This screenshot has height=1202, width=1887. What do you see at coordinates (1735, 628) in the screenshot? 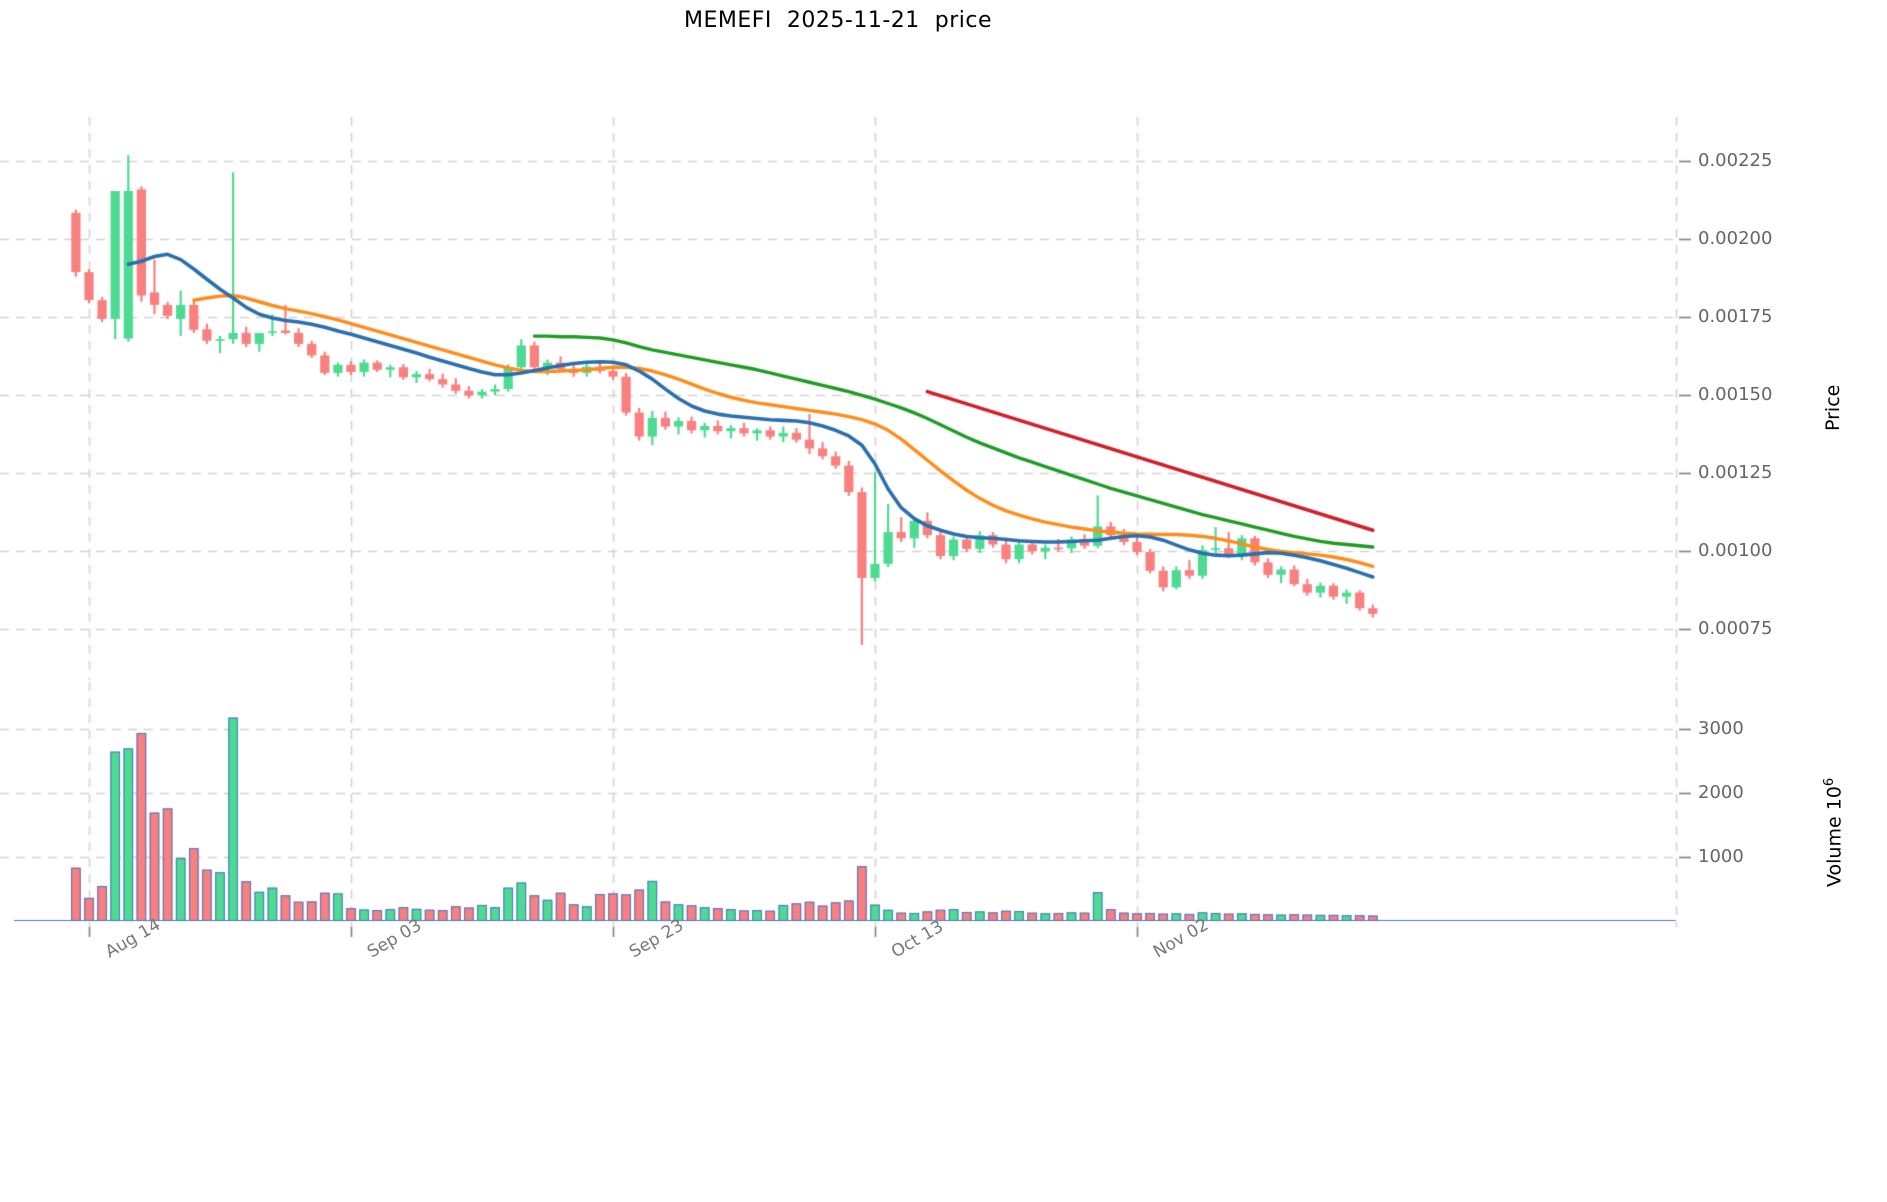
I see `price-ytick-label: 0.00075` at bounding box center [1735, 628].